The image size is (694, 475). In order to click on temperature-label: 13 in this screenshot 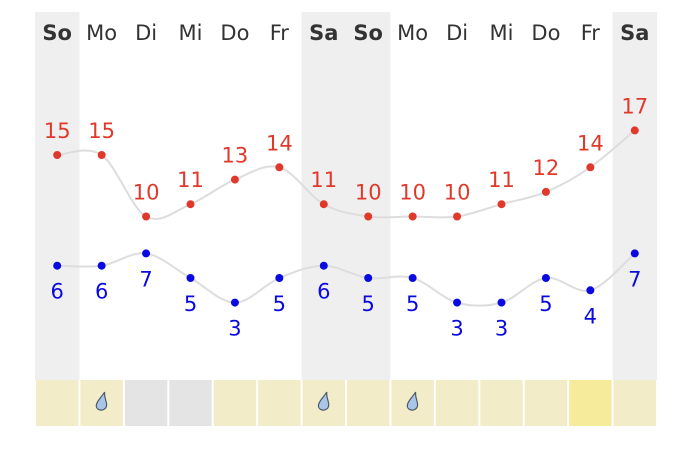, I will do `click(235, 156)`.